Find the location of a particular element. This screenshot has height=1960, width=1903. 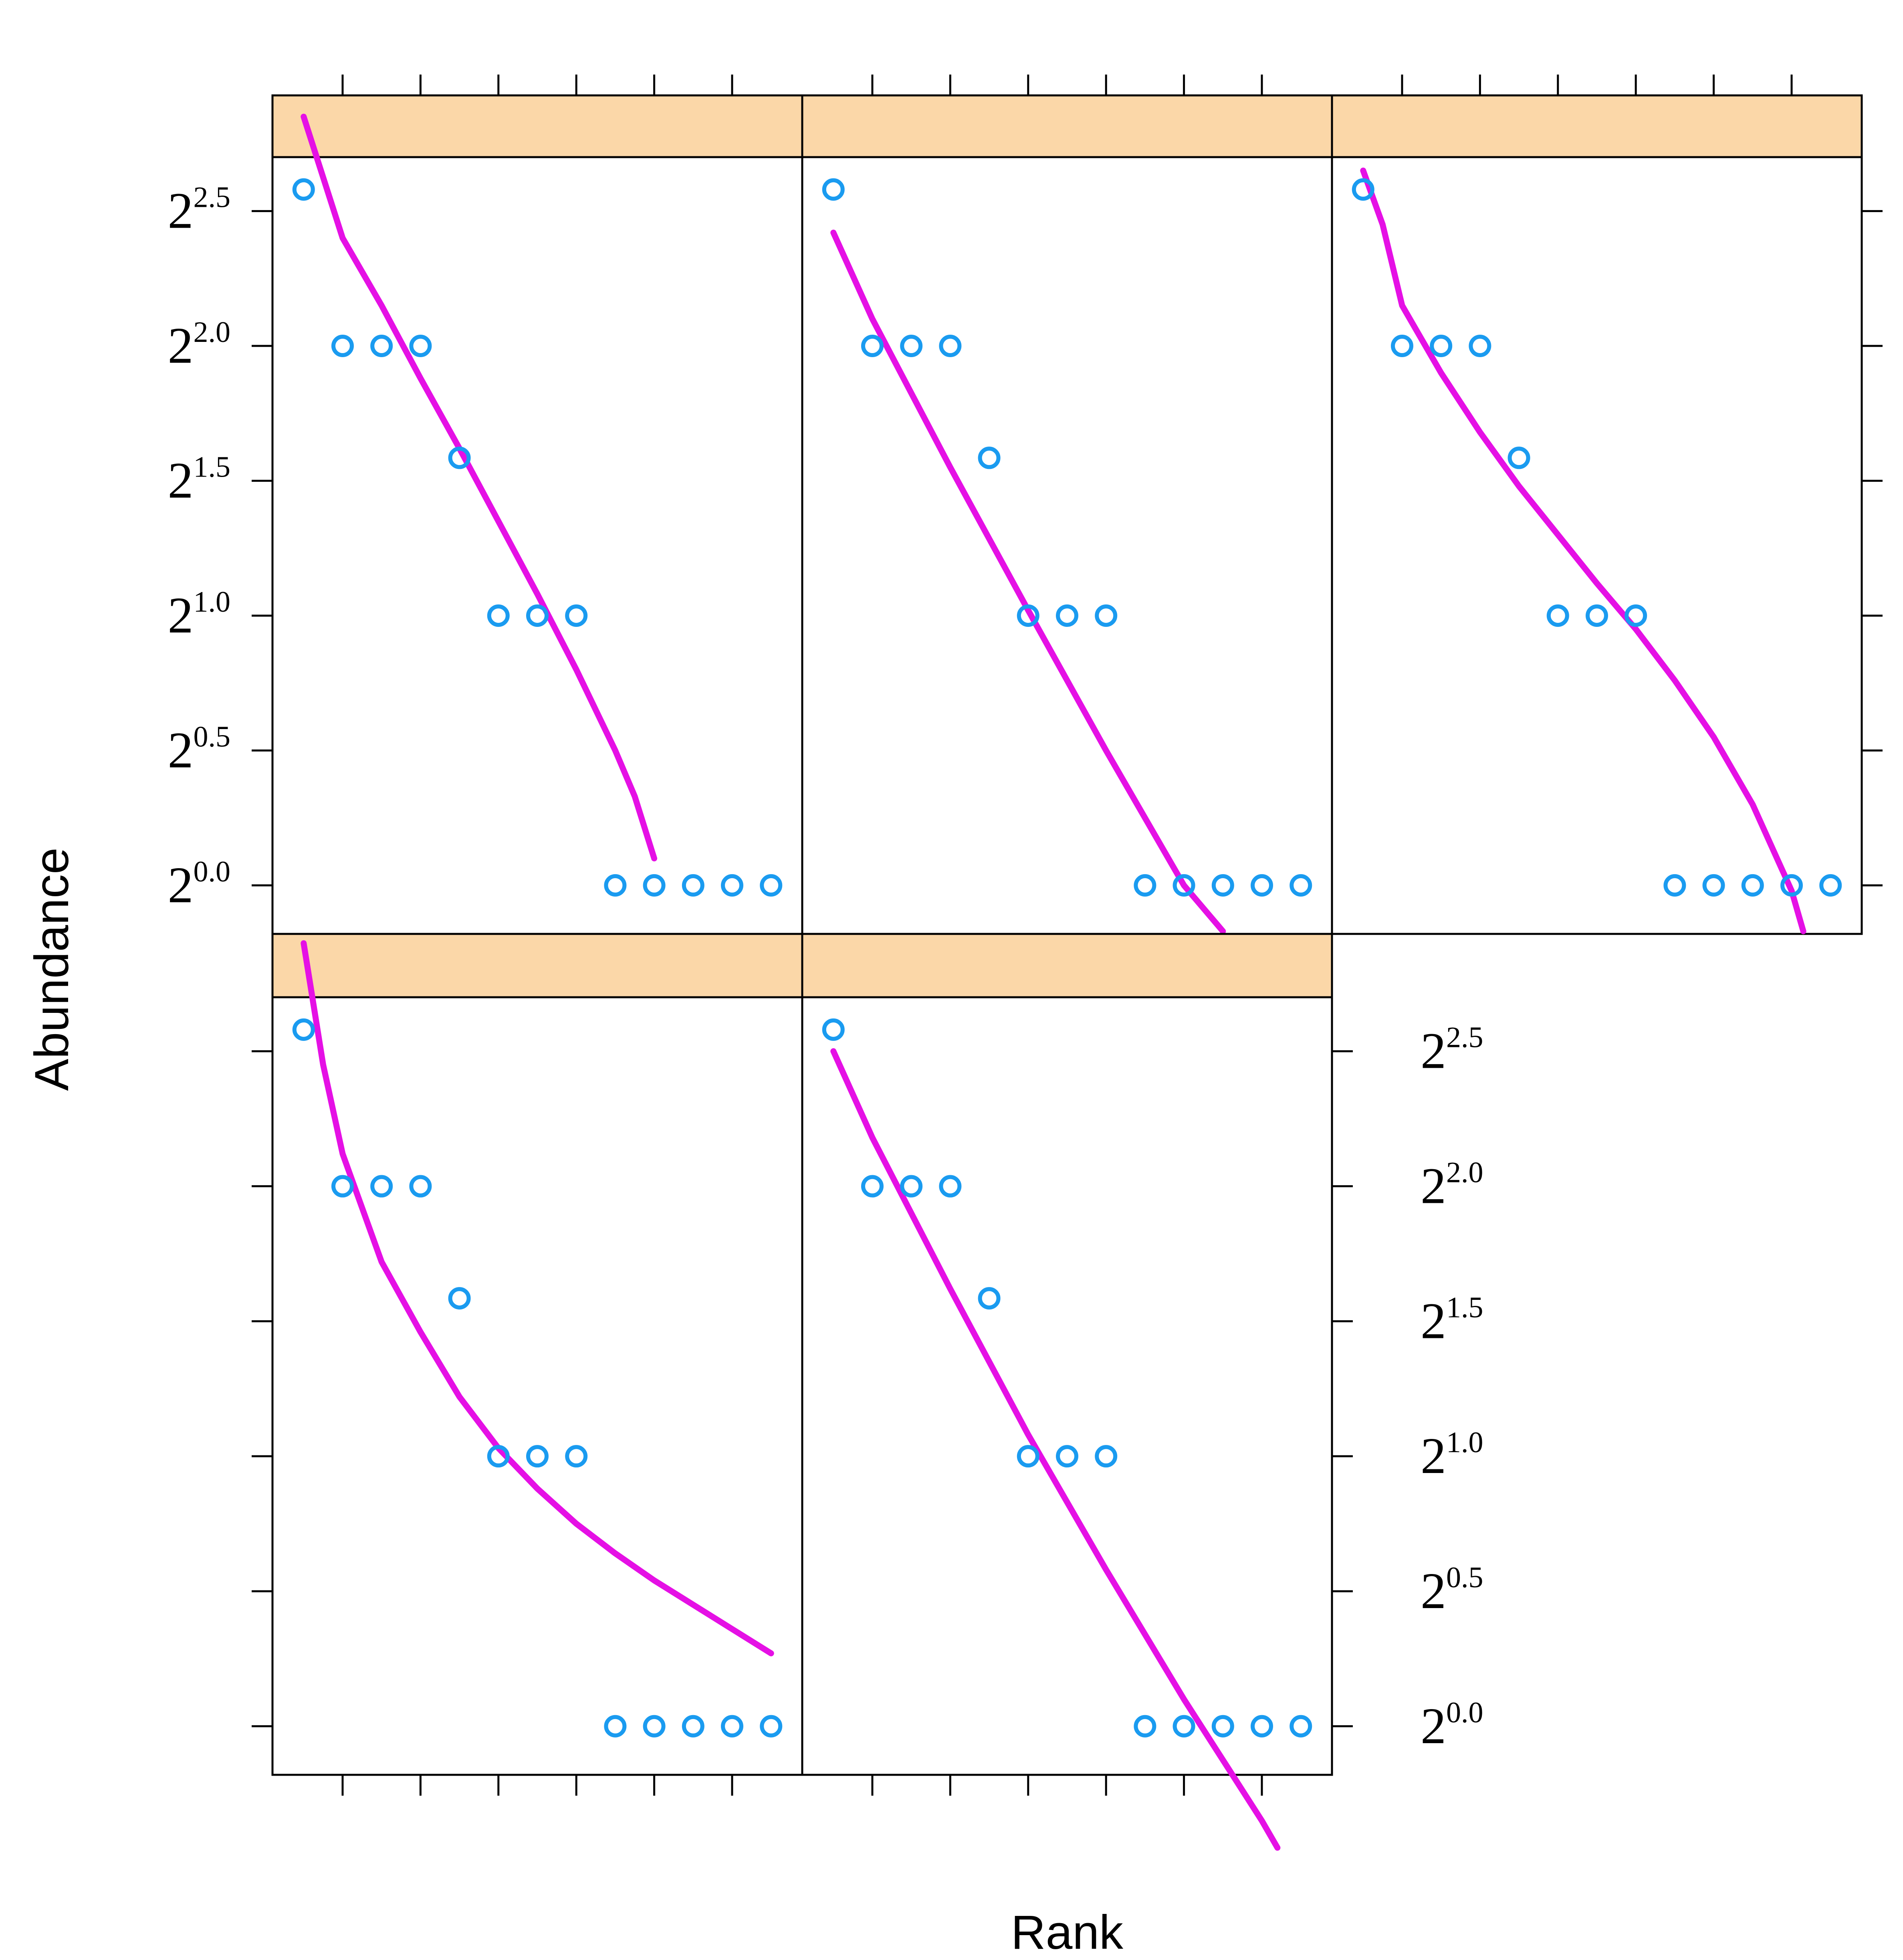

panel-zipf is located at coordinates (537, 1354).